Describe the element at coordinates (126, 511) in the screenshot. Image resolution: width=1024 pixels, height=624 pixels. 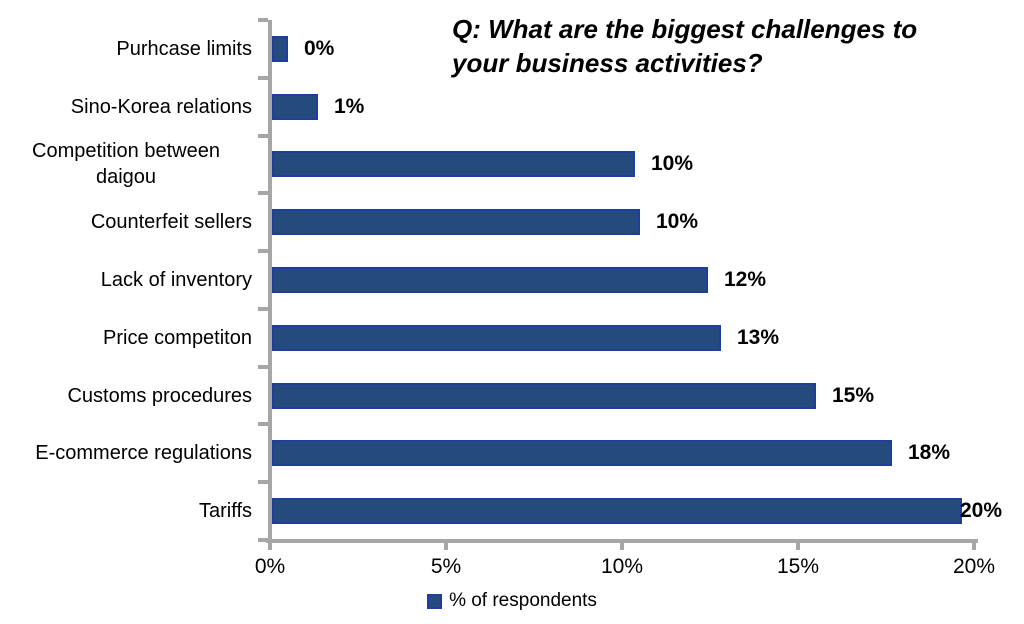
I see `category-label: Tariffs` at that location.